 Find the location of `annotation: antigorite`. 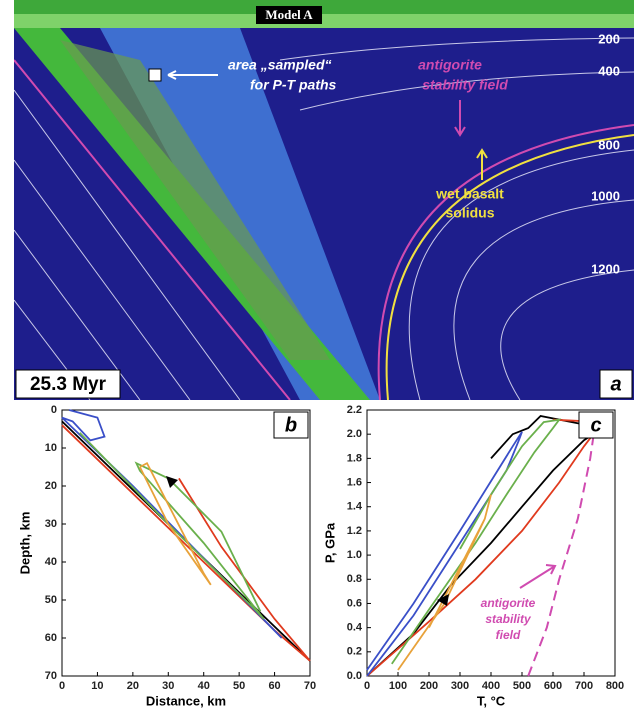

annotation: antigorite is located at coordinates (508, 603).